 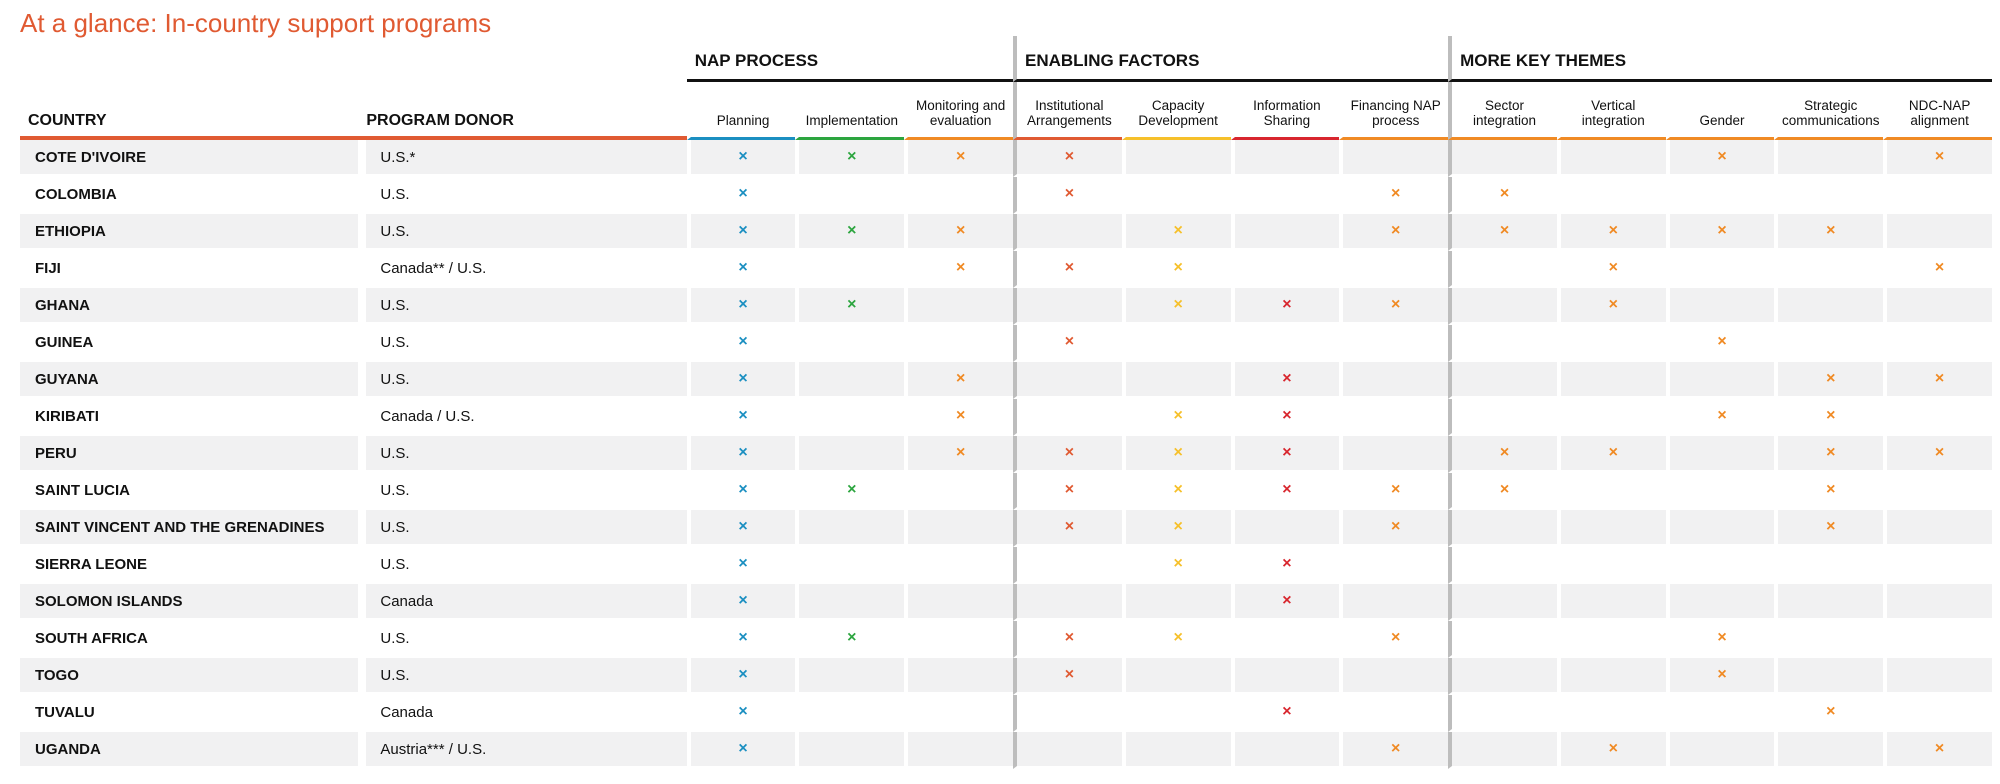 I want to click on country-cell: ETHIOPIA, so click(x=189, y=232).